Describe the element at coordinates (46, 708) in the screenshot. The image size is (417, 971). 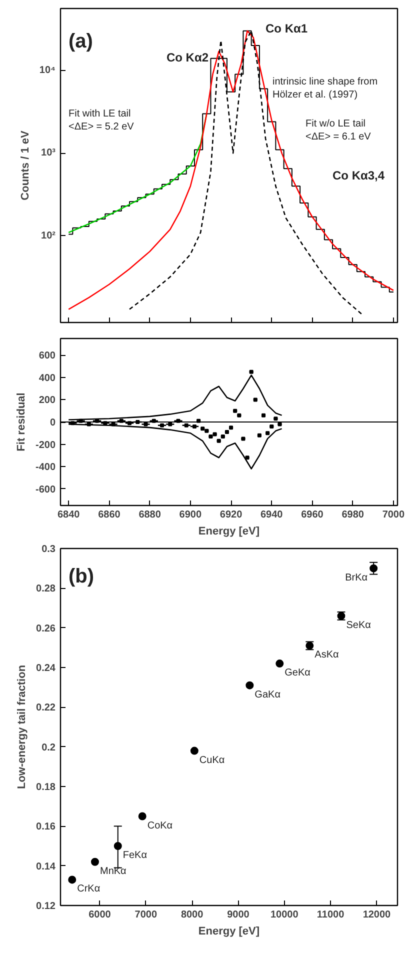
I see `y-tick-label: 0.22` at that location.